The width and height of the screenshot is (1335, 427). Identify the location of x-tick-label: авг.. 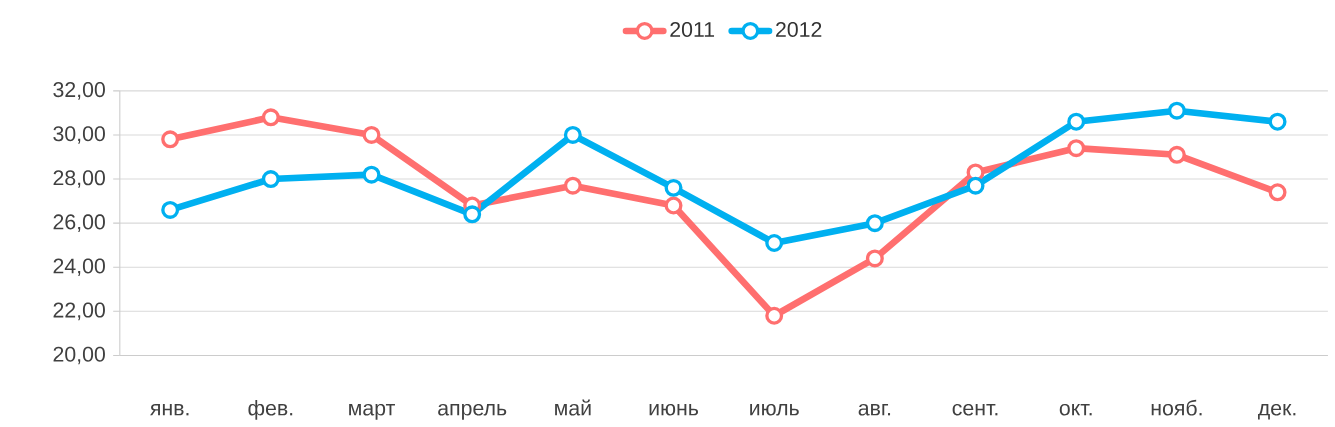
(874, 409).